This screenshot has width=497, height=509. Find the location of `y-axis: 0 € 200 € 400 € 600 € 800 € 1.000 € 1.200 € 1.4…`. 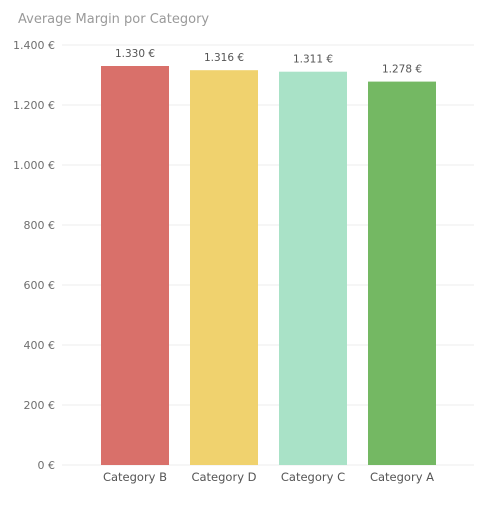

y-axis: 0 € 200 € 400 € 600 € 800 € 1.000 € 1.200 € 1.4… is located at coordinates (34, 255).